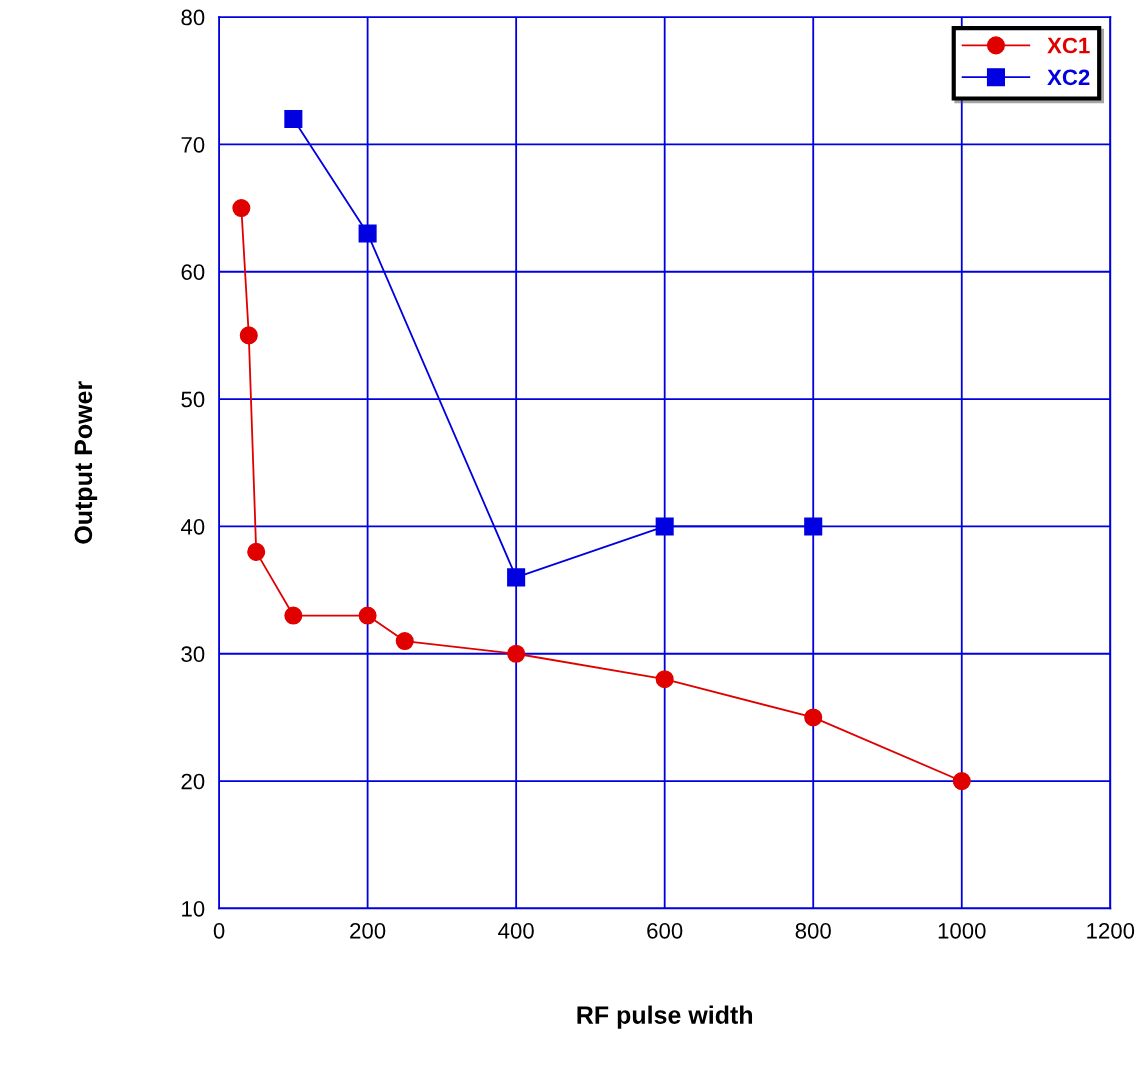 Image resolution: width=1147 pixels, height=1065 pixels. What do you see at coordinates (1068, 45) in the screenshot?
I see `legend-label: XC1` at bounding box center [1068, 45].